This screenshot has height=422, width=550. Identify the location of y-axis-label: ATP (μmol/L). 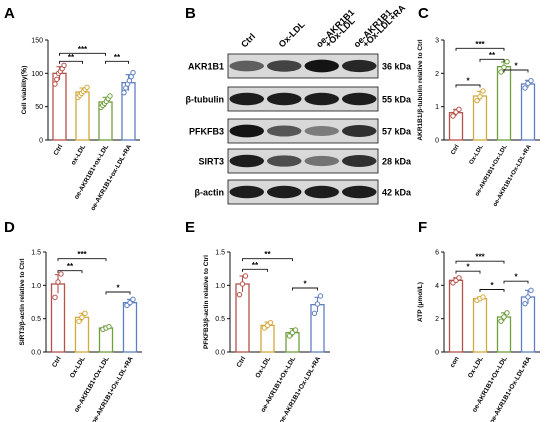
(420, 302).